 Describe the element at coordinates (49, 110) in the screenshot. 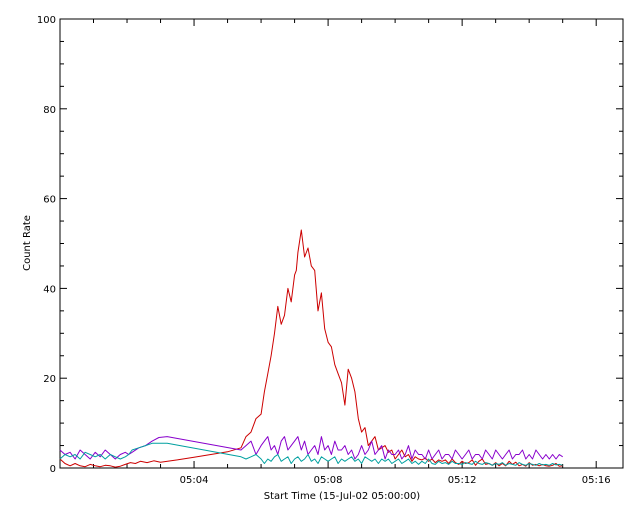

I see `y-tick-label: 80` at that location.